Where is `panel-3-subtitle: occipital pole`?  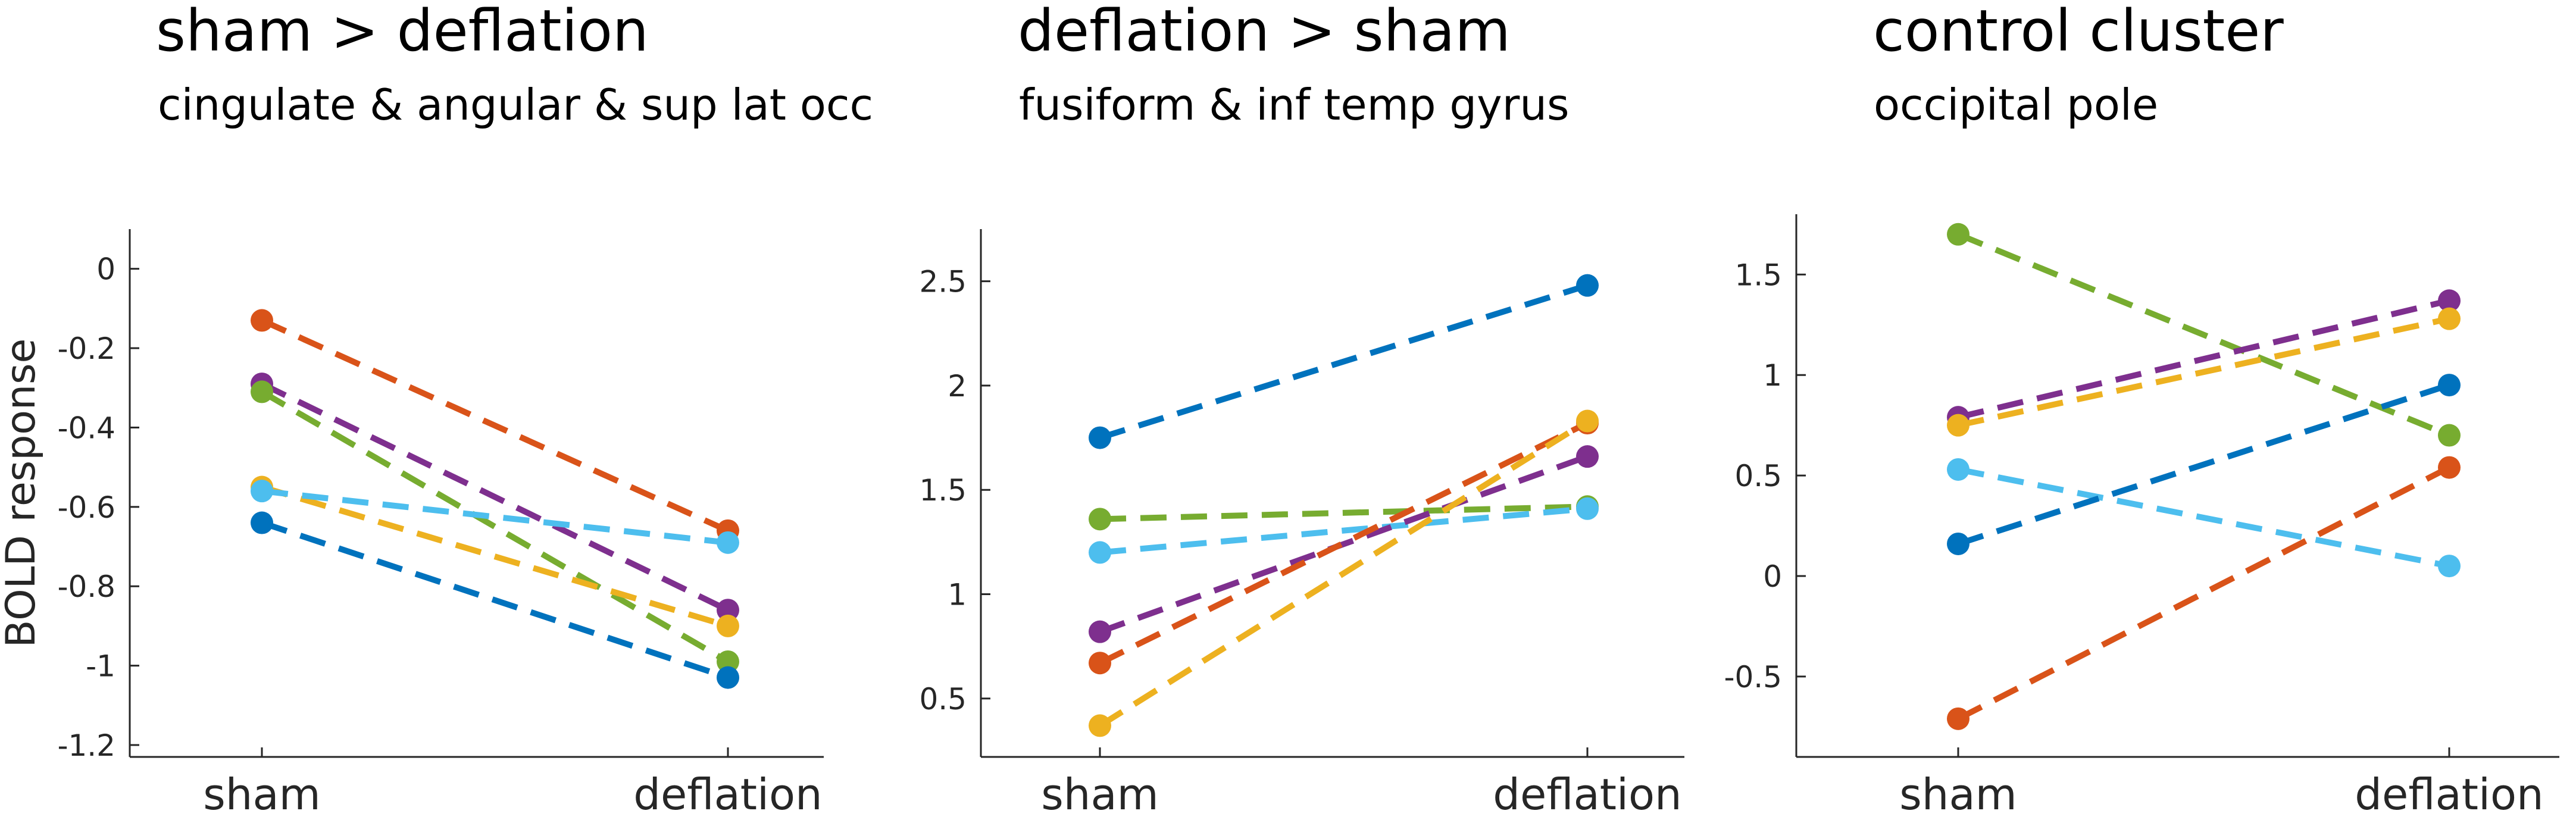 panel-3-subtitle: occipital pole is located at coordinates (2016, 105).